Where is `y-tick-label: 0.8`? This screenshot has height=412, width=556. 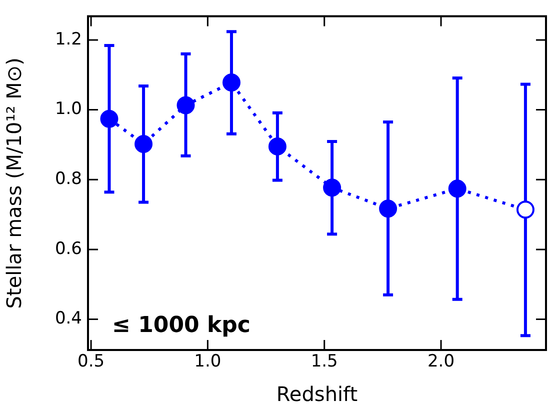
y-tick-label: 0.8 is located at coordinates (68, 179).